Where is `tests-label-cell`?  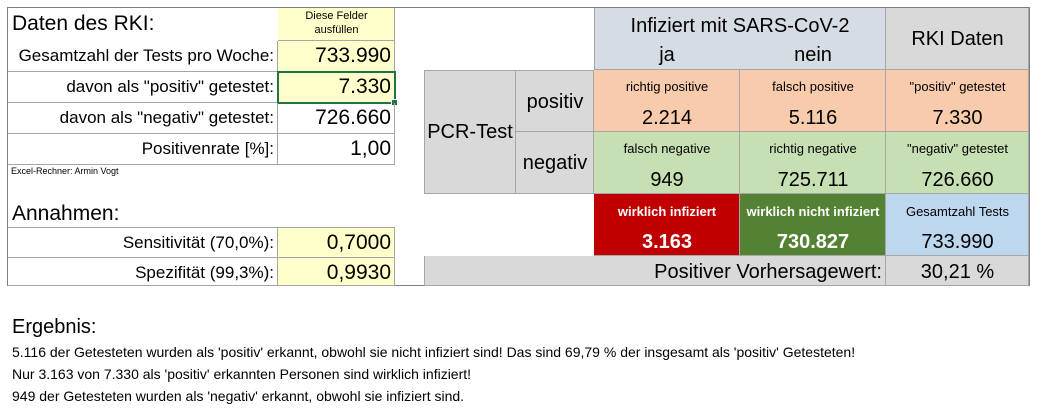 tests-label-cell is located at coordinates (143, 56).